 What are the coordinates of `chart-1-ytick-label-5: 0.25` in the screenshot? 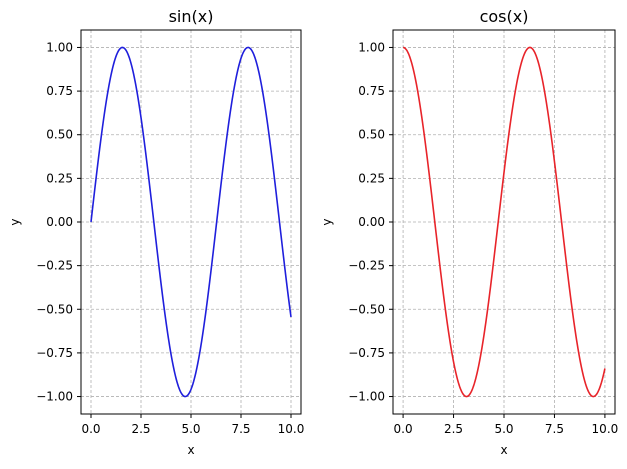 It's located at (371, 178).